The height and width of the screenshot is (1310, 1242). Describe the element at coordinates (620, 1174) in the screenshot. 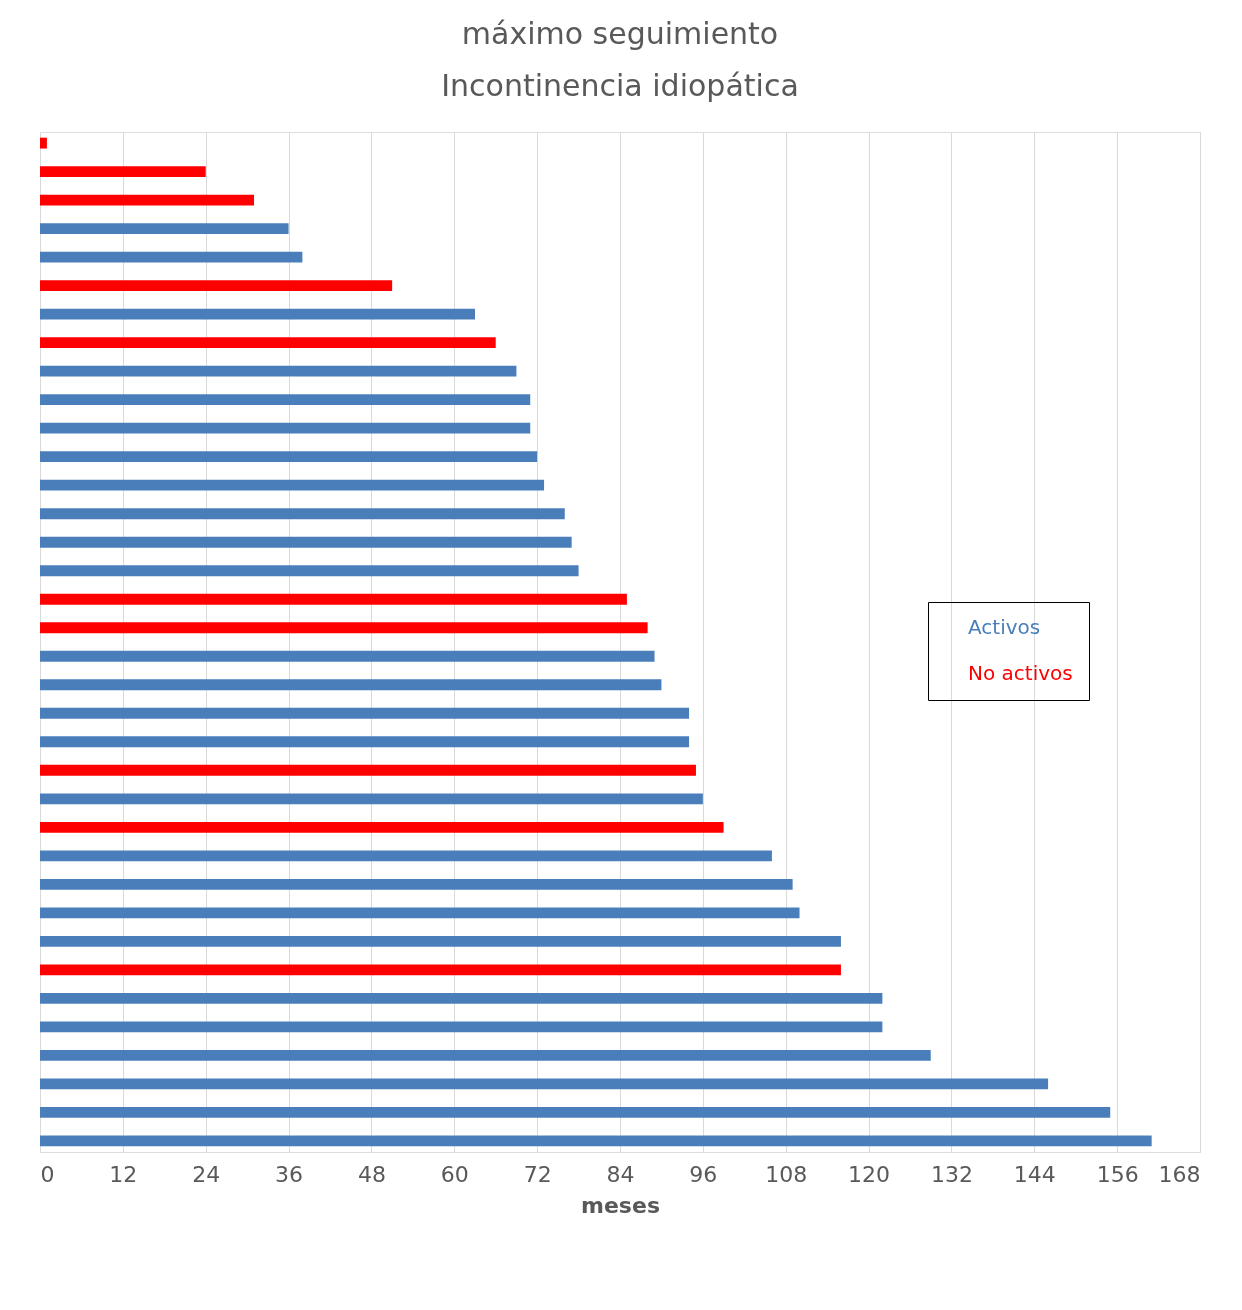

I see `x-tick-label: 84` at that location.